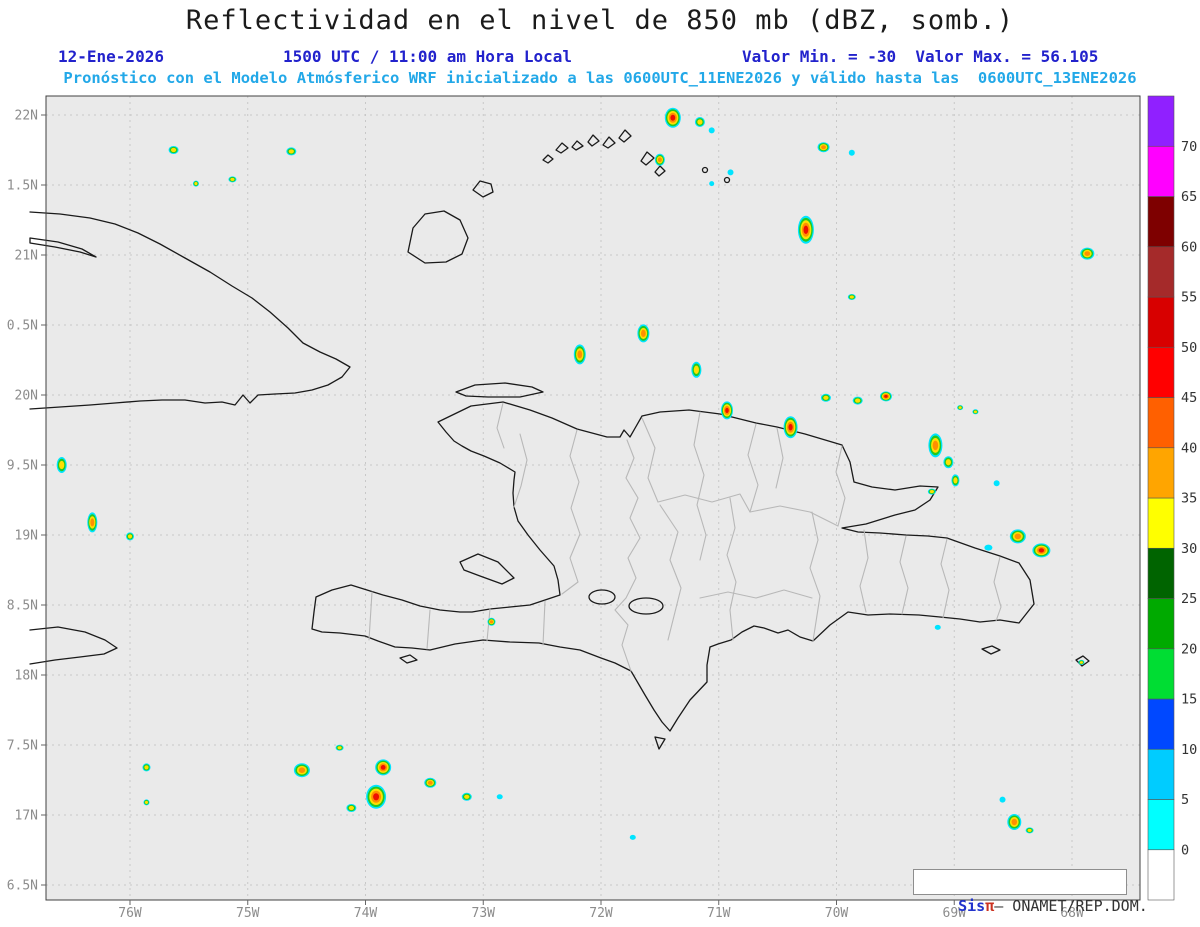  I want to click on minmax-values-label: Valor Min. = -30 Valor Max. = 56.105, so click(920, 56).